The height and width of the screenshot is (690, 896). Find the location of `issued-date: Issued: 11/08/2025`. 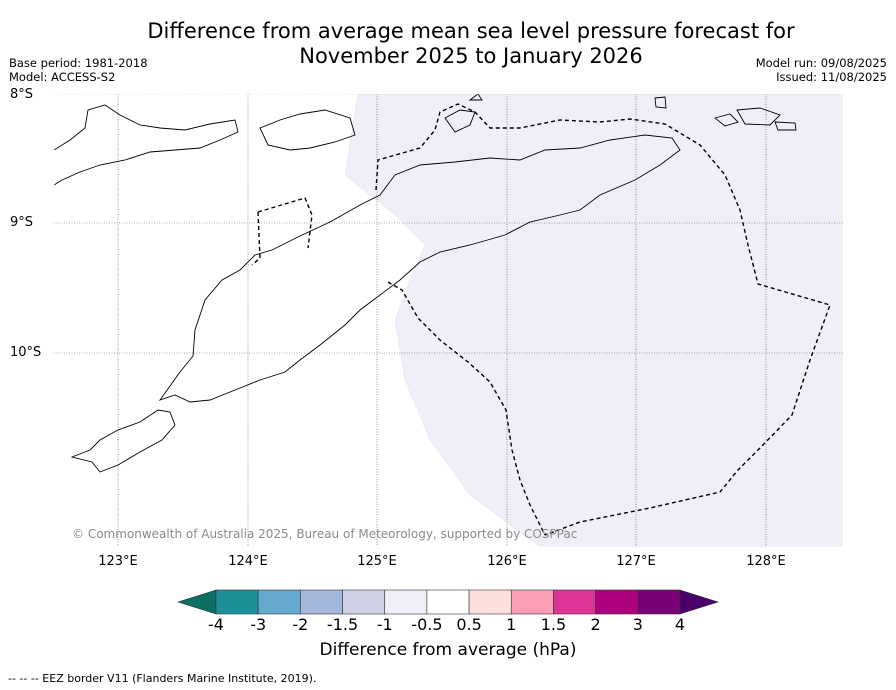

issued-date: Issued: 11/08/2025 is located at coordinates (831, 77).